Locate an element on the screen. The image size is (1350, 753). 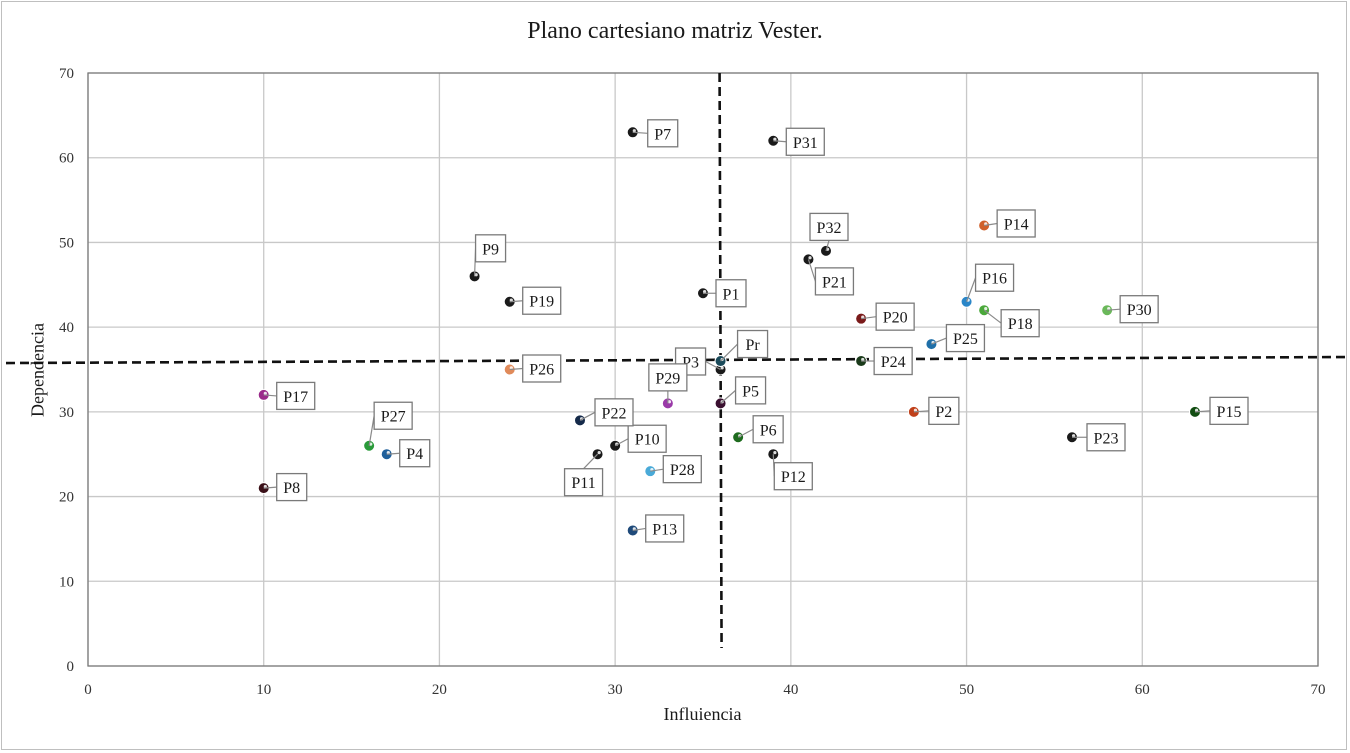
chart-title: Plano cartesiano matriz Vester. is located at coordinates (675, 31).